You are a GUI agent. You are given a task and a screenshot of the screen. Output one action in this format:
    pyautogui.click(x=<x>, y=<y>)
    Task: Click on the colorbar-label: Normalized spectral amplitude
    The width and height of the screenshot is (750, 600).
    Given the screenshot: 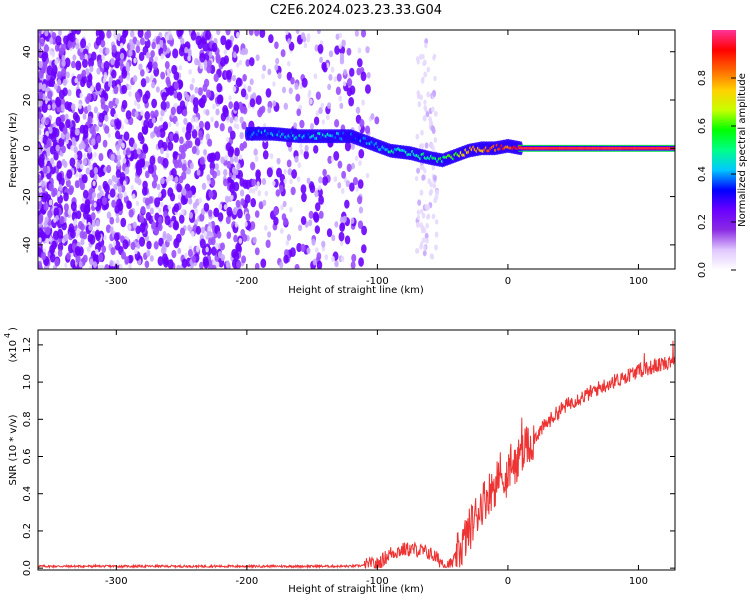 What is the action you would take?
    pyautogui.click(x=742, y=150)
    